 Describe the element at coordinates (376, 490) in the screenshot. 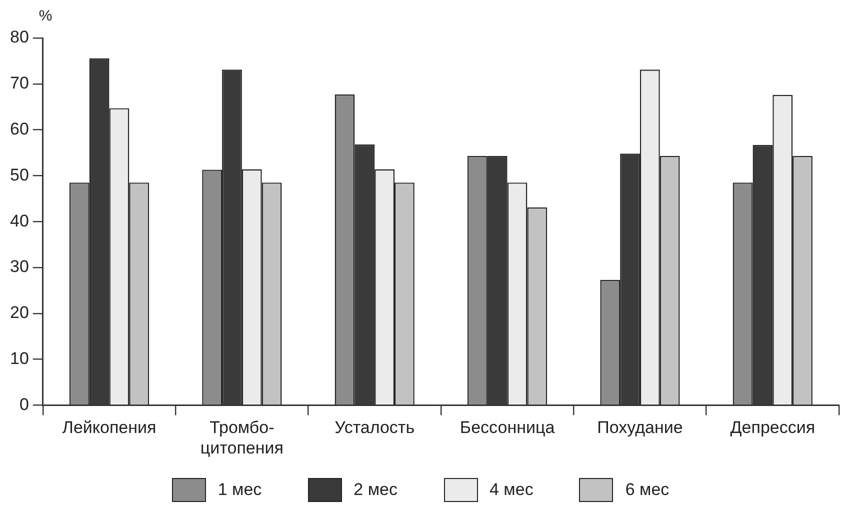

I see `legend-label: 2 мес` at that location.